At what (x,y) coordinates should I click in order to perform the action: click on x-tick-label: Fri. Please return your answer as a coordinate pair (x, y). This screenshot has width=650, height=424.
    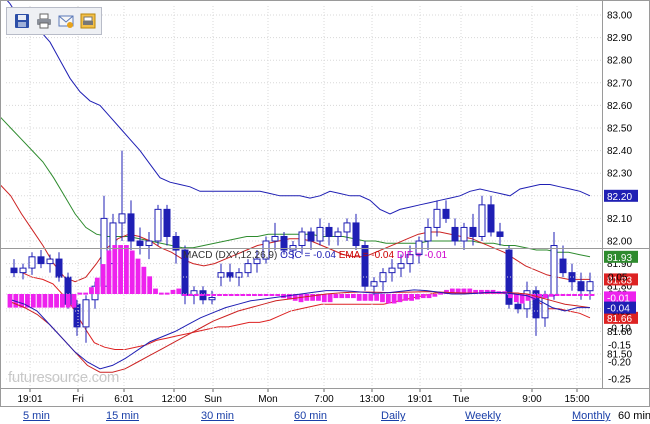
    Looking at the image, I should click on (78, 399).